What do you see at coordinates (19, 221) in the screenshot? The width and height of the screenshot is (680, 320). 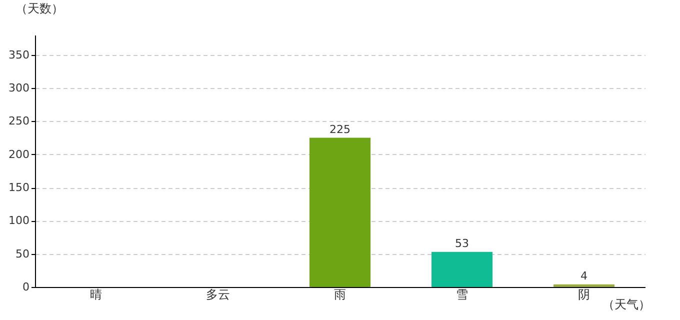 I see `y-tick-label: 100` at bounding box center [19, 221].